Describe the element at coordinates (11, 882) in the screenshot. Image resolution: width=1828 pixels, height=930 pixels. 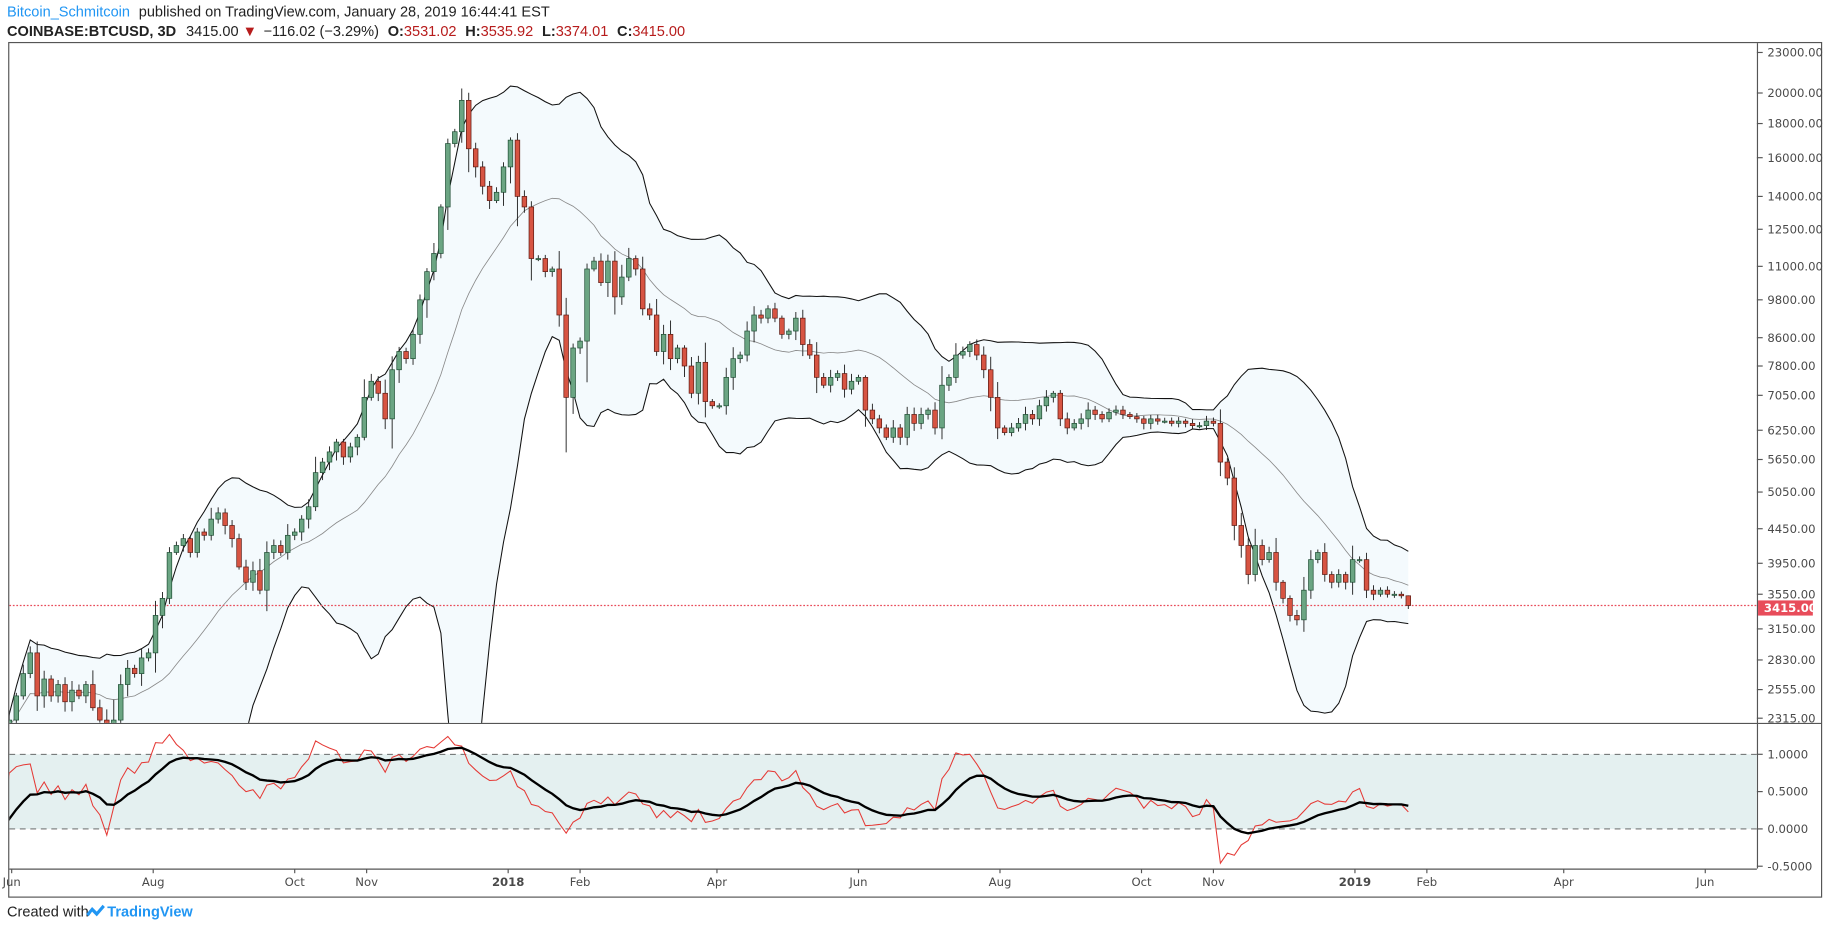
I see `time-tick-label: Jun` at that location.